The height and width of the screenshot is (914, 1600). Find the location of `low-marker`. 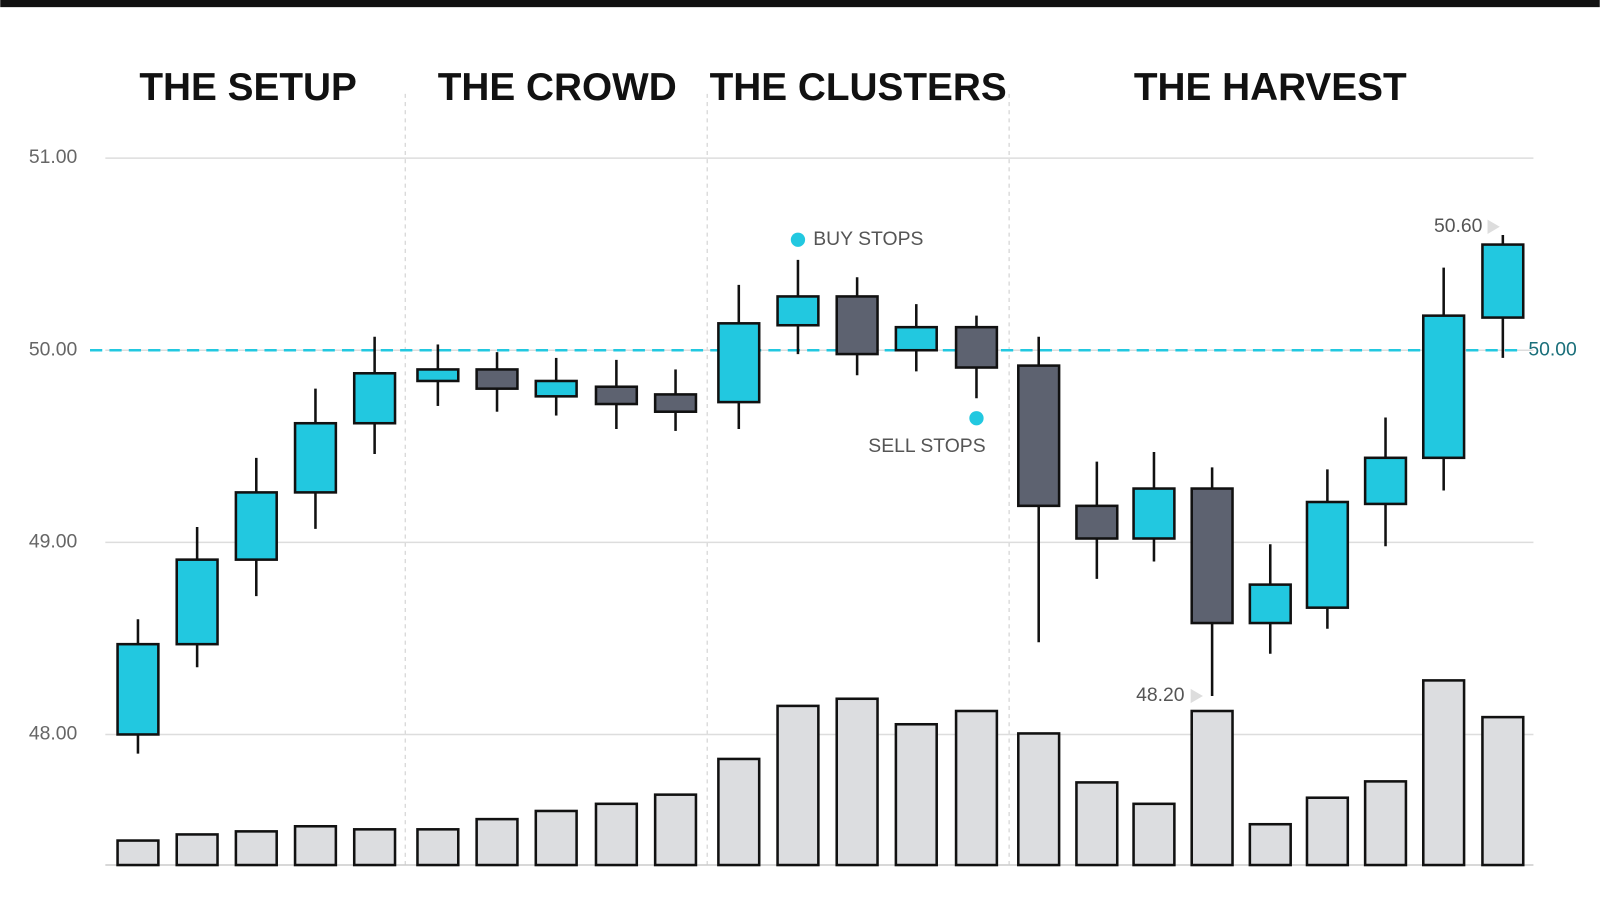

low-marker is located at coordinates (1196, 696).